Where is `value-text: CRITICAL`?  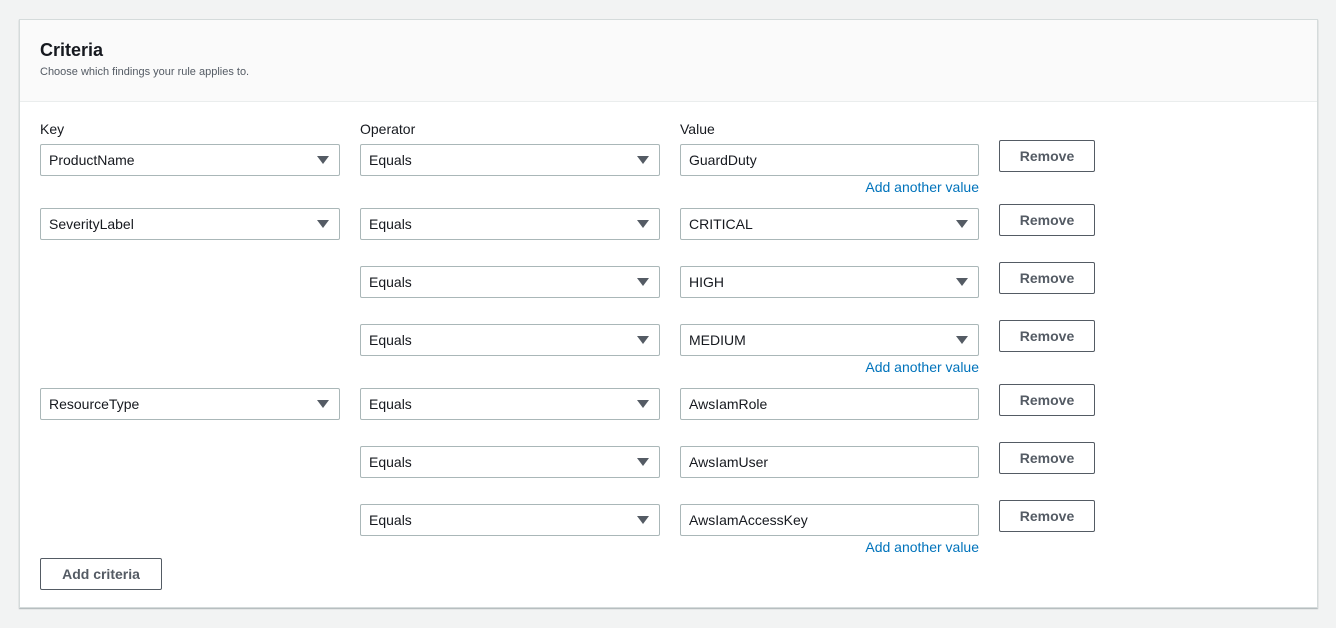
value-text: CRITICAL is located at coordinates (721, 224).